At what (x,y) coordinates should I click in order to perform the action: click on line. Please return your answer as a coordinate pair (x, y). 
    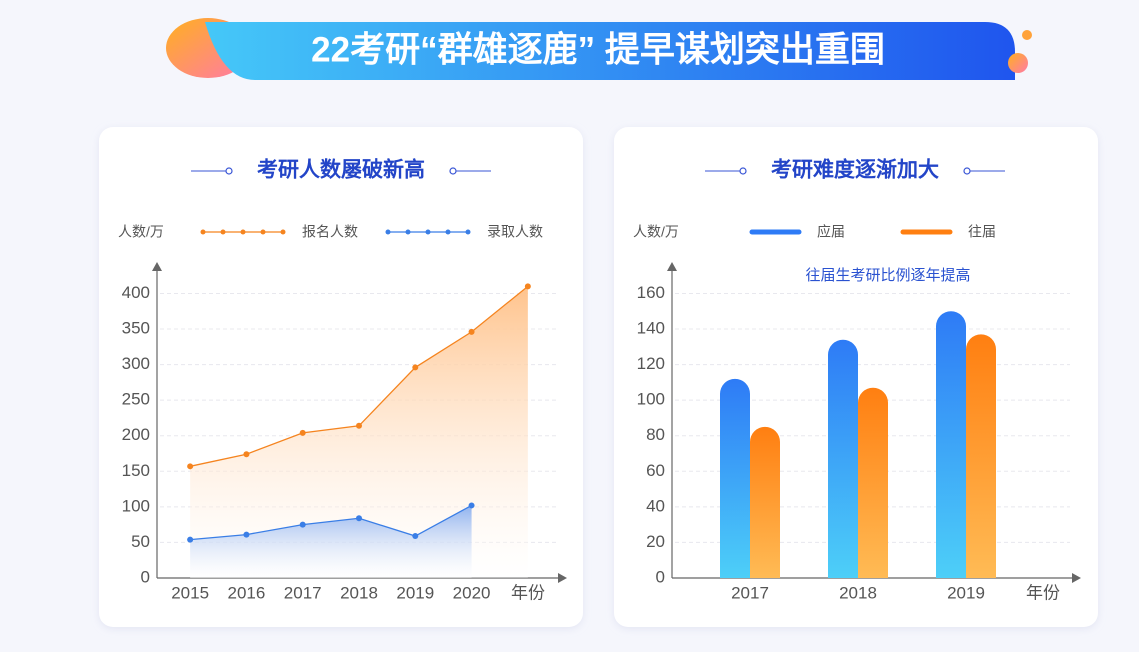
    Looking at the image, I should click on (331, 522).